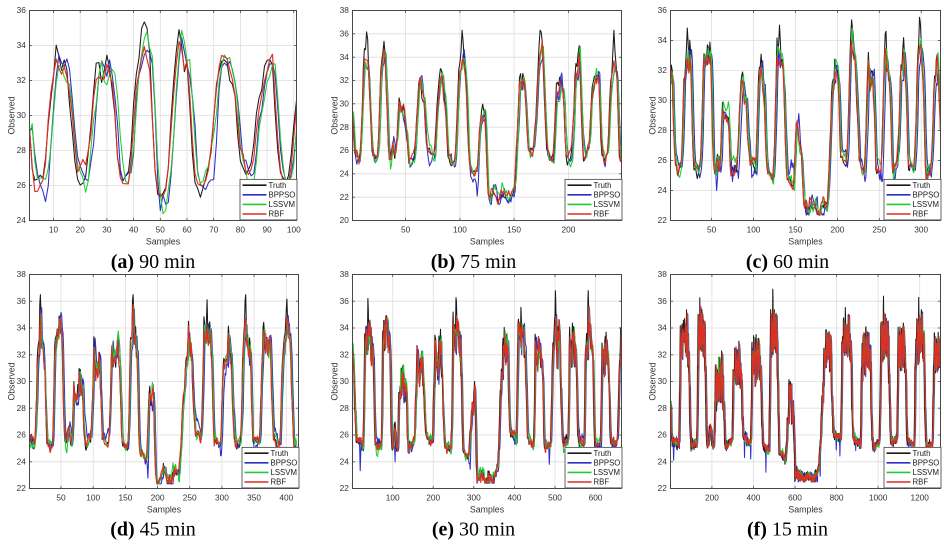  I want to click on svg-text: (f) 15 min, so click(787, 530).